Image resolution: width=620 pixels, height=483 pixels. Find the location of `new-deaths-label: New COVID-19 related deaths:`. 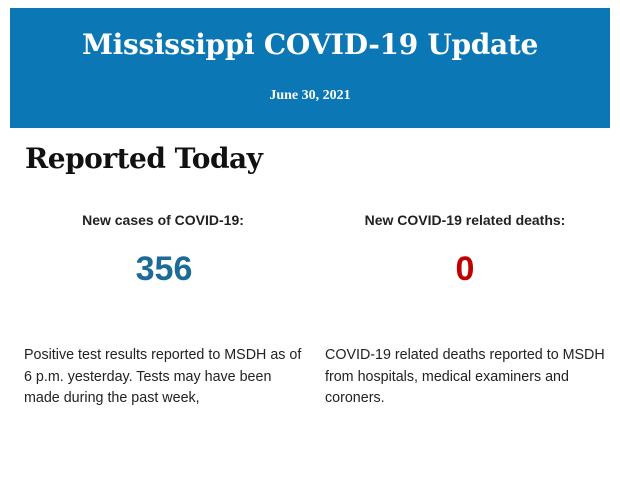

new-deaths-label: New COVID-19 related deaths: is located at coordinates (465, 220).